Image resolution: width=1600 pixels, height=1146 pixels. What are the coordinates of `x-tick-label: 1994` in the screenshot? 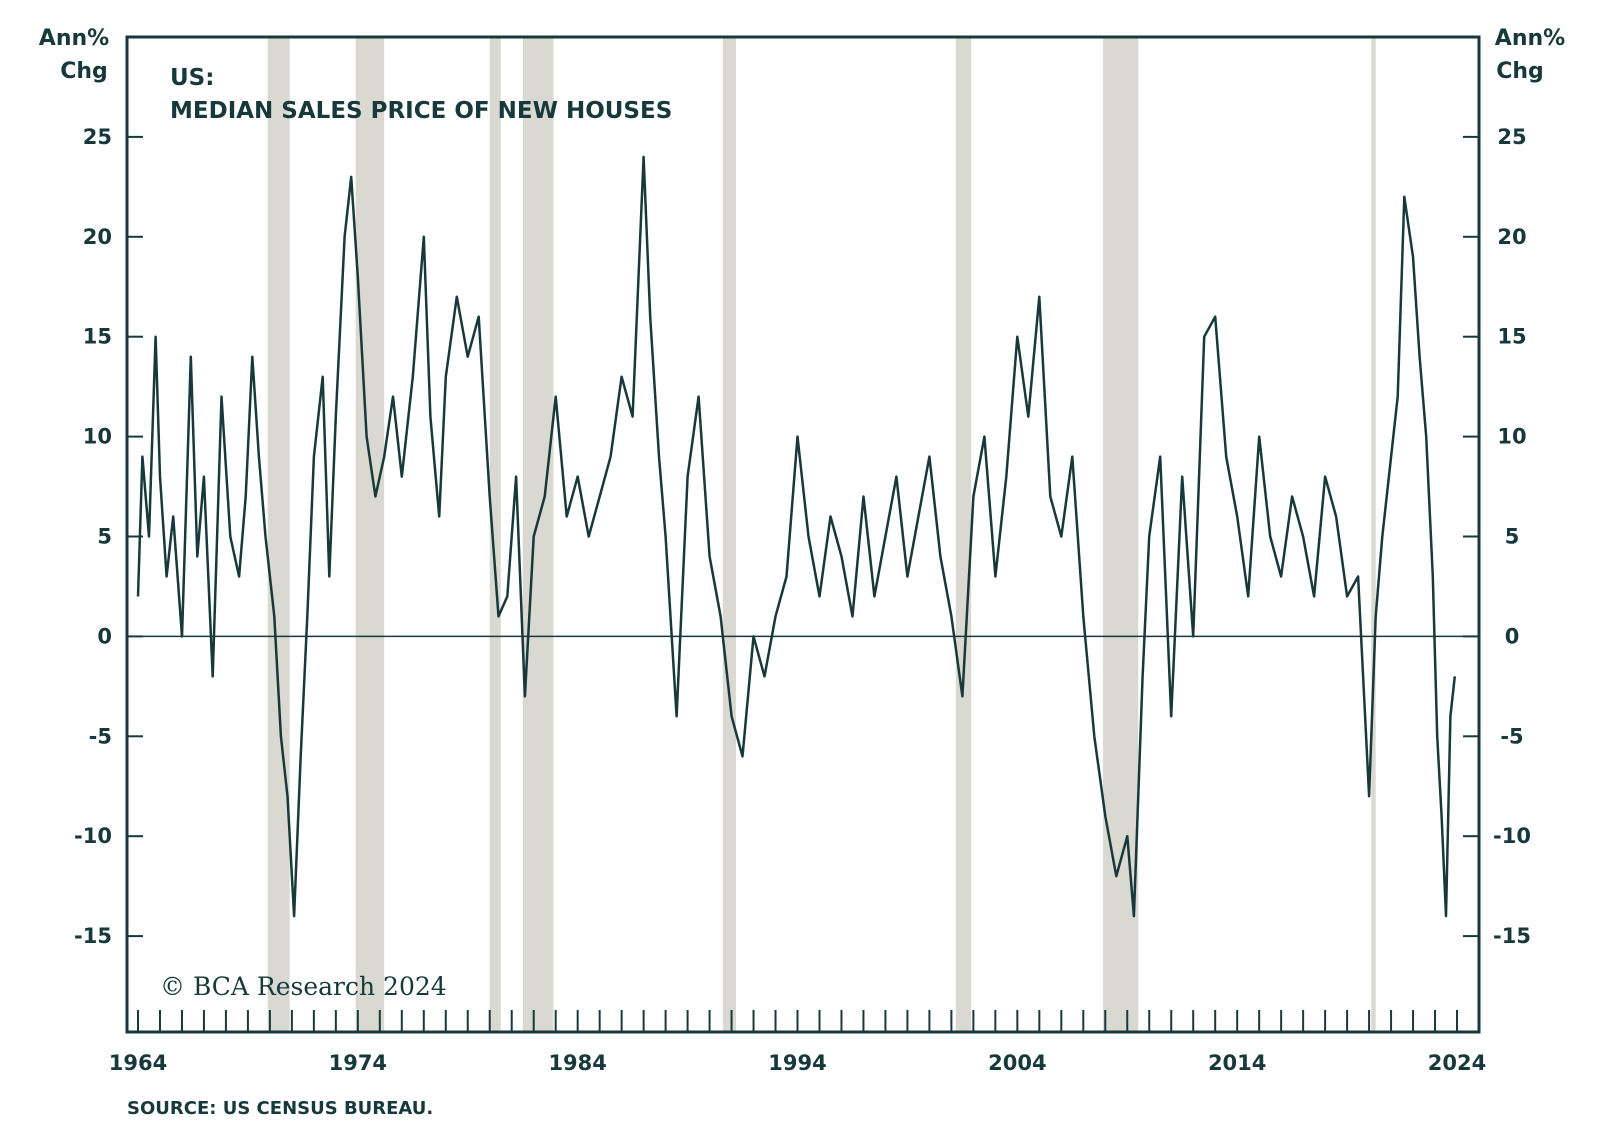 It's located at (797, 1063).